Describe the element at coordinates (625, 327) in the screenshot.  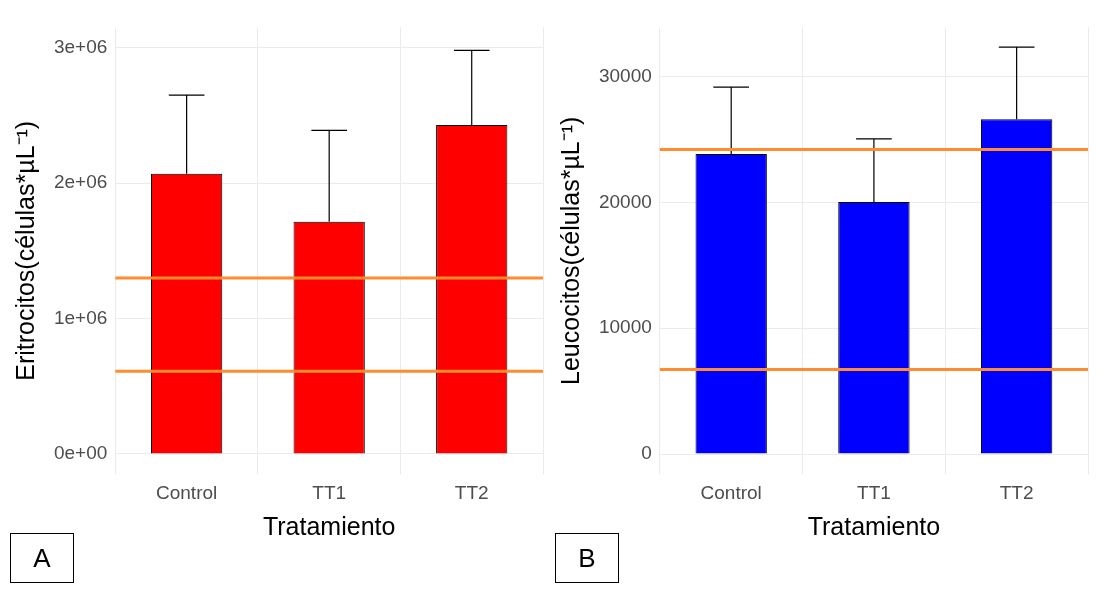
I see `y-tick-label: 10000` at that location.